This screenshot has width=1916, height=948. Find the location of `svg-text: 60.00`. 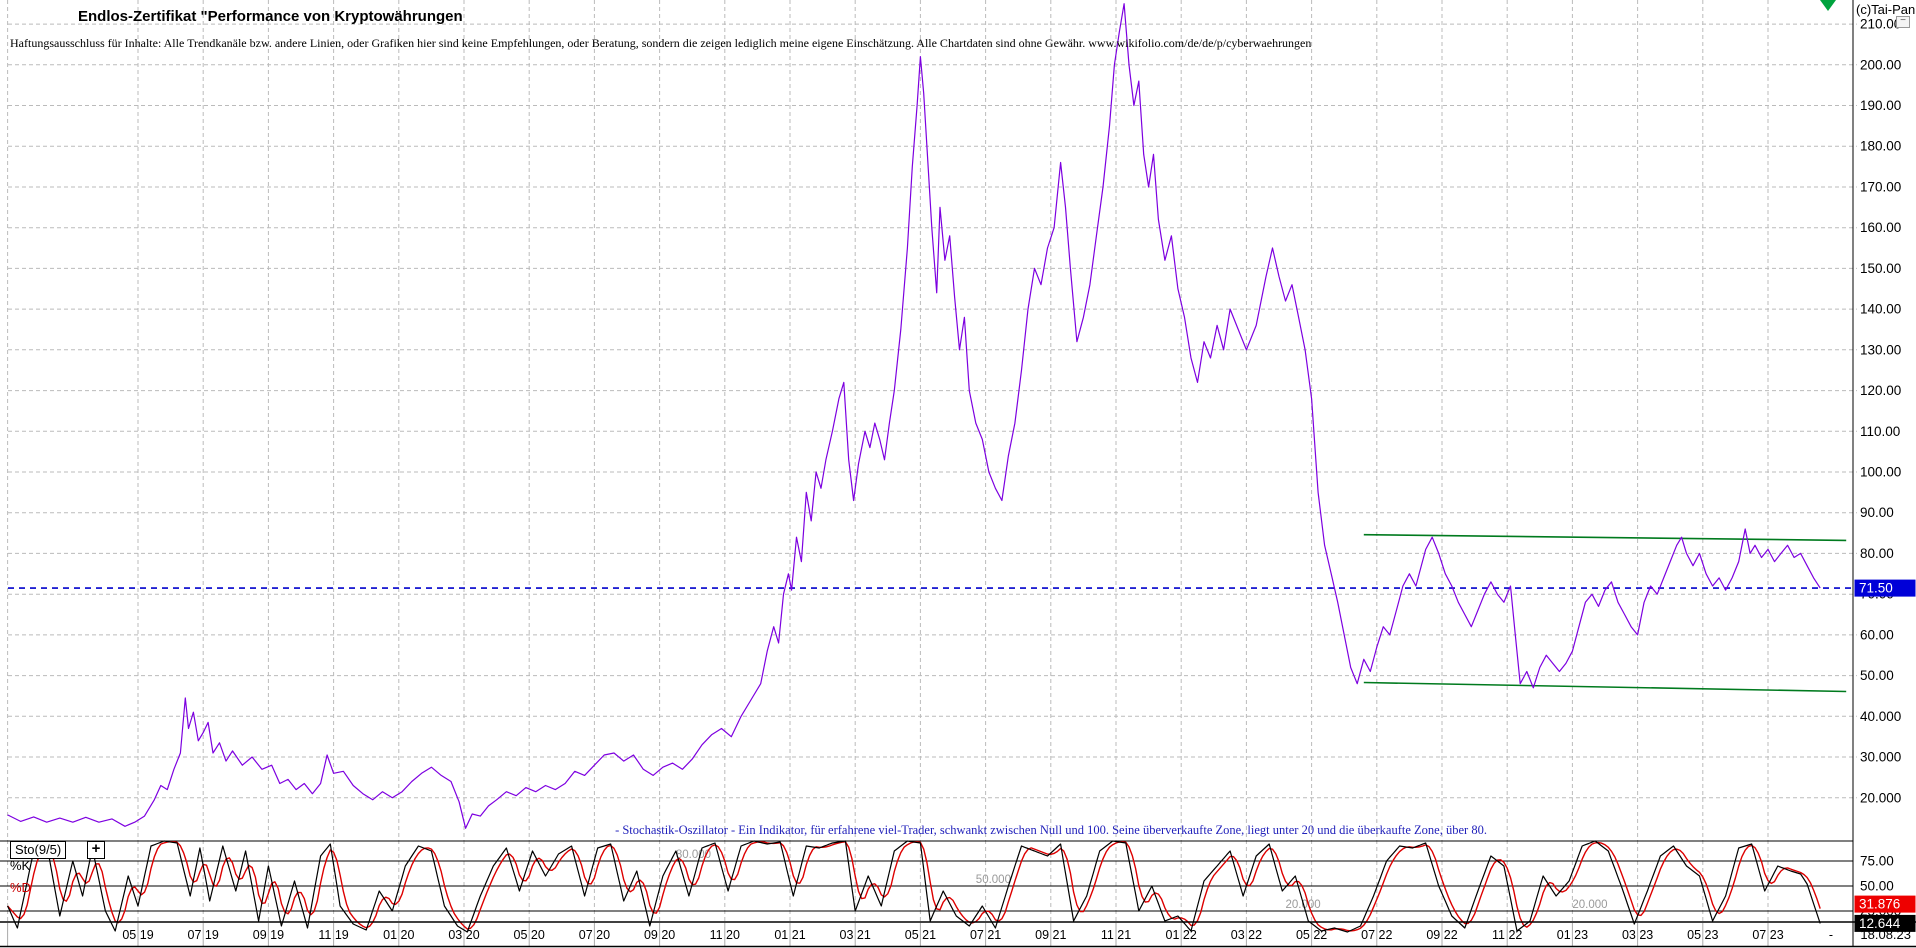

svg-text: 60.00 is located at coordinates (1877, 634).